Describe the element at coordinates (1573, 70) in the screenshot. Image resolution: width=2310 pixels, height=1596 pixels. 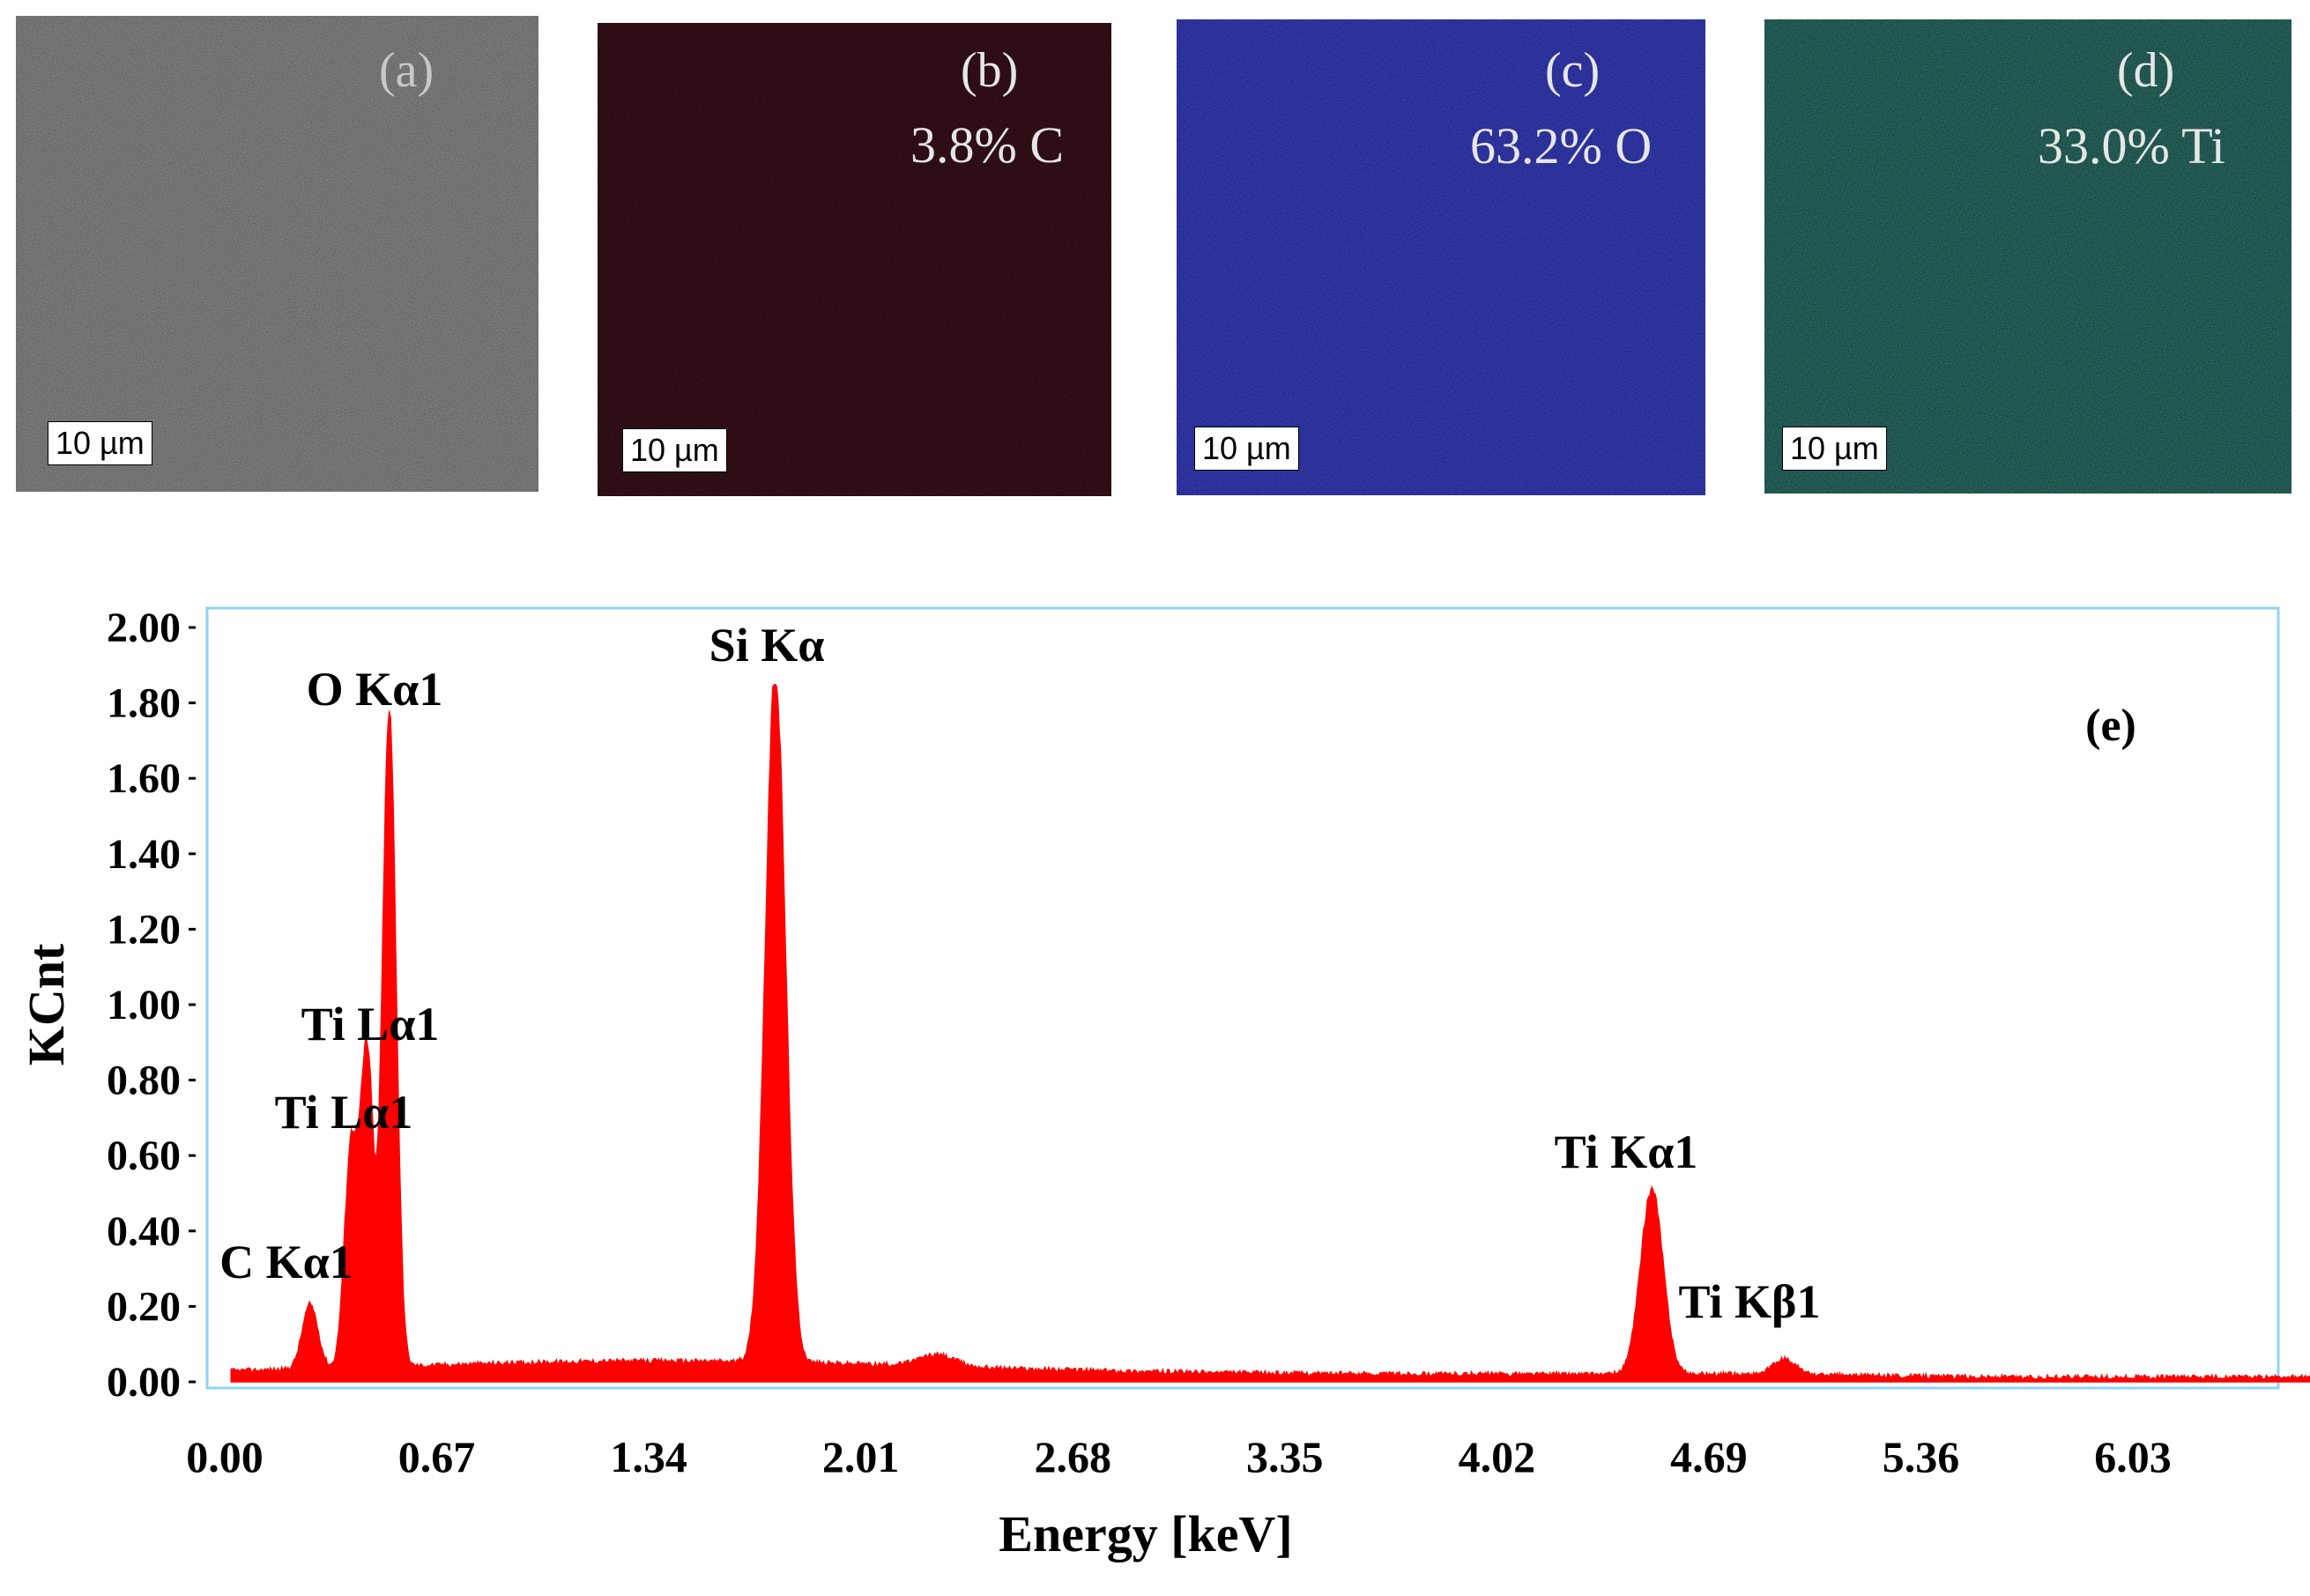
I see `panel-label-c: (c)` at that location.